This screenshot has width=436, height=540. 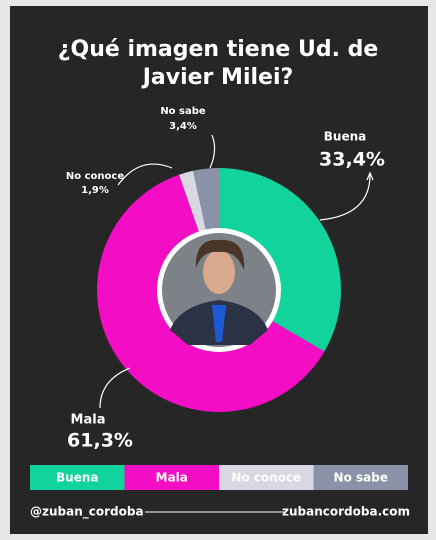 I want to click on photo-face, so click(x=219, y=272).